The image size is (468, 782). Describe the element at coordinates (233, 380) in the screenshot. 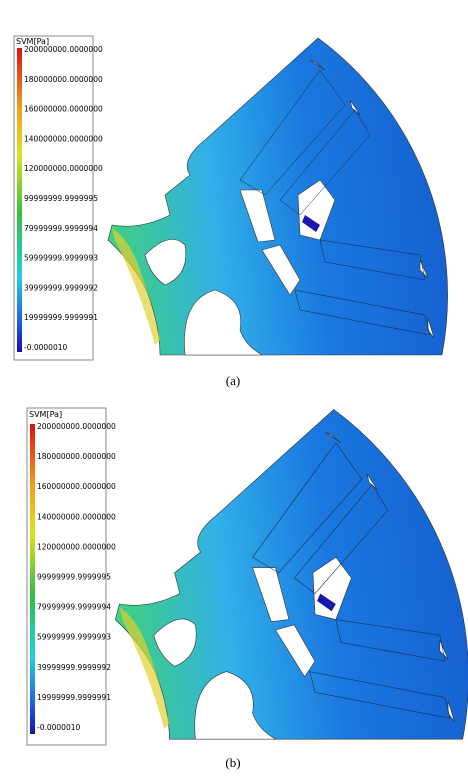

I see `caption: (a)` at that location.